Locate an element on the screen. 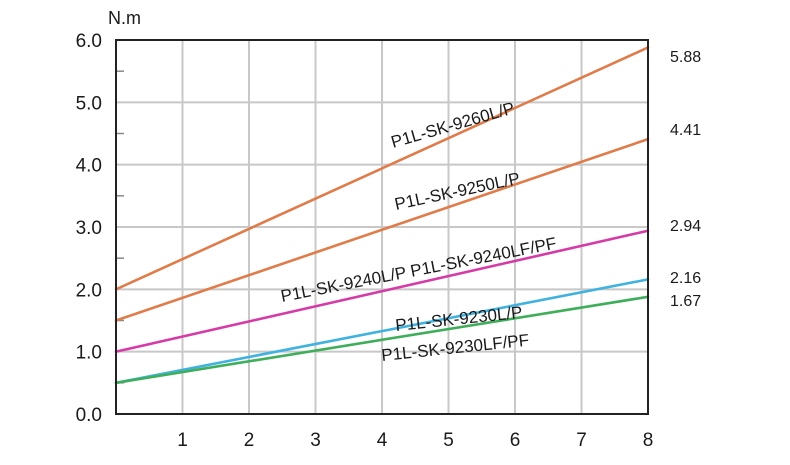 Image resolution: width=790 pixels, height=465 pixels. series-label: P1L-SK-9260L/P is located at coordinates (453, 124).